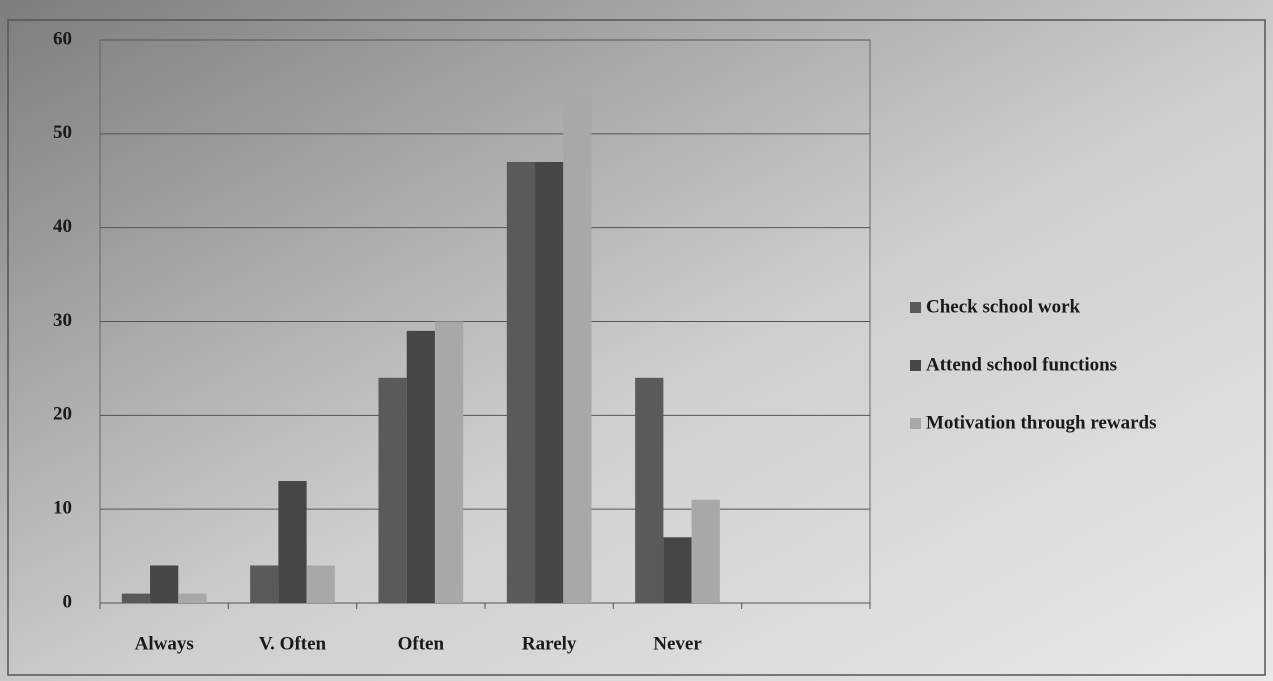  I want to click on y-tick-label: 20, so click(62, 414).